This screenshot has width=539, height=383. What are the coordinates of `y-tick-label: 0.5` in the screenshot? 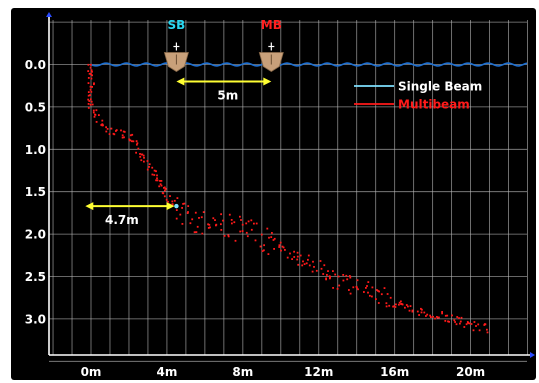 It's located at (35, 107).